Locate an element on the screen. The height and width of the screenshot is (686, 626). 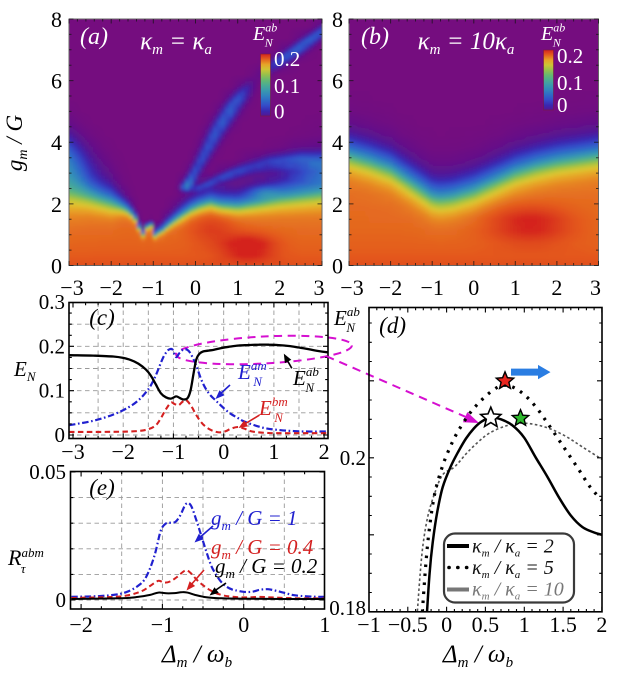
svg-text: κm / κa = 5 is located at coordinates (513, 569).